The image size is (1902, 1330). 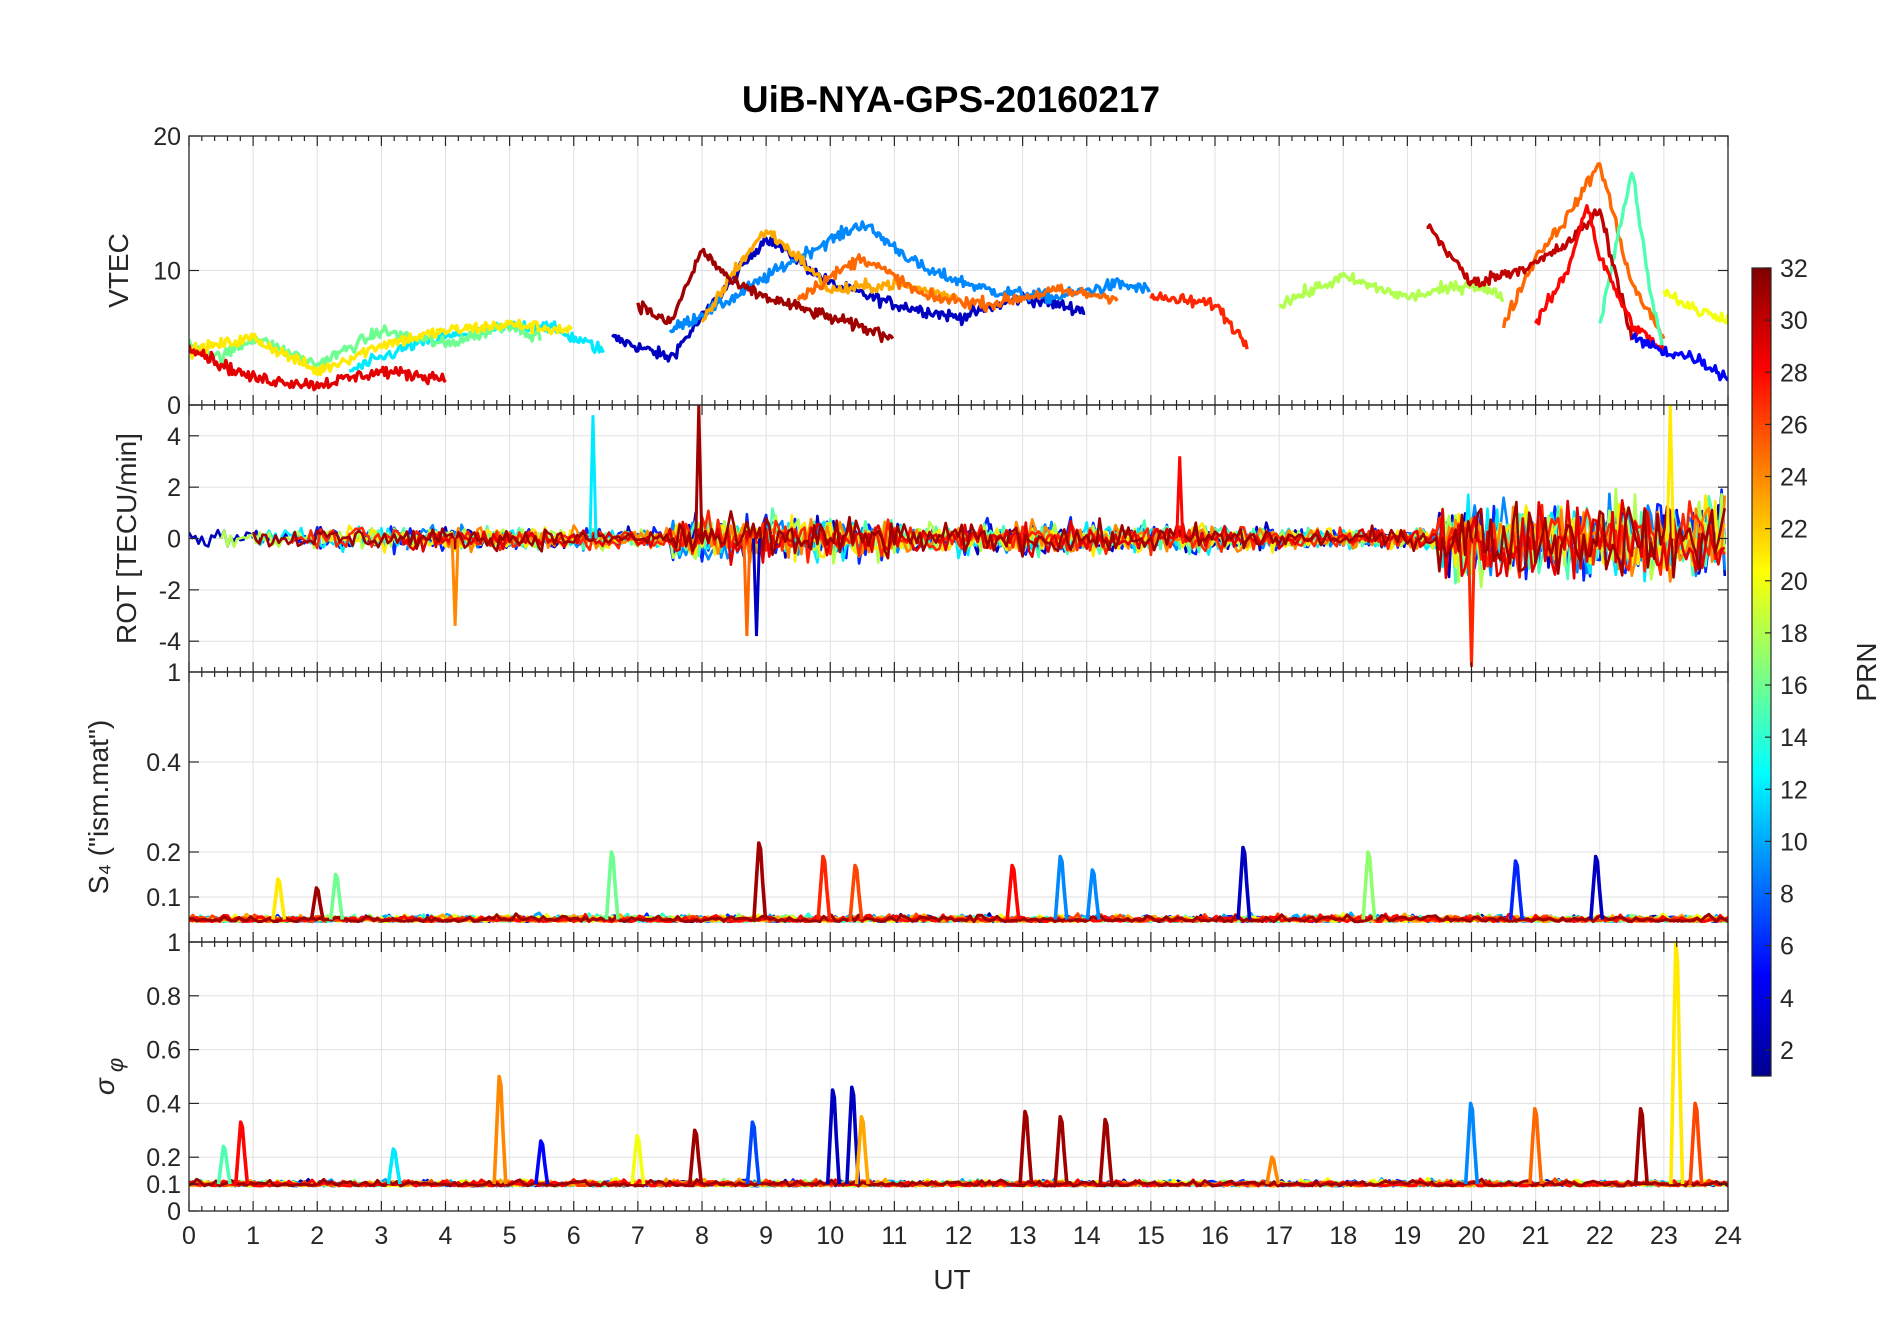 I want to click on y-tick-label: 10, so click(x=167, y=272).